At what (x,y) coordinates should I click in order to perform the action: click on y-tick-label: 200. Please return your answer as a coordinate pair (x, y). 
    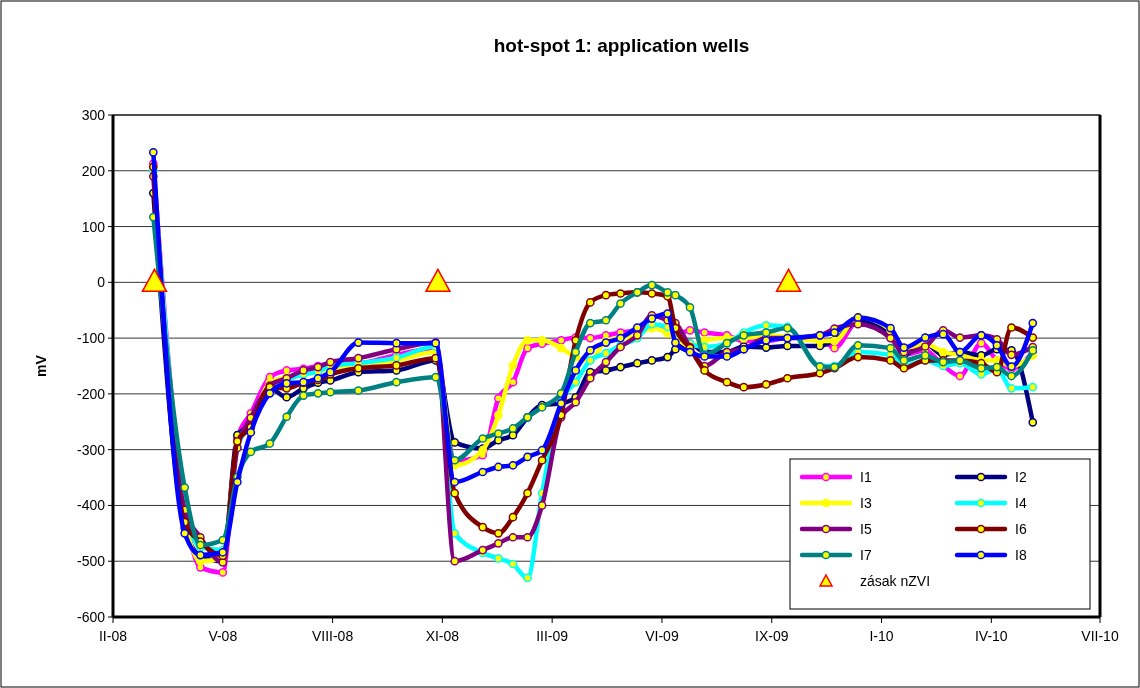
    Looking at the image, I should click on (93, 170).